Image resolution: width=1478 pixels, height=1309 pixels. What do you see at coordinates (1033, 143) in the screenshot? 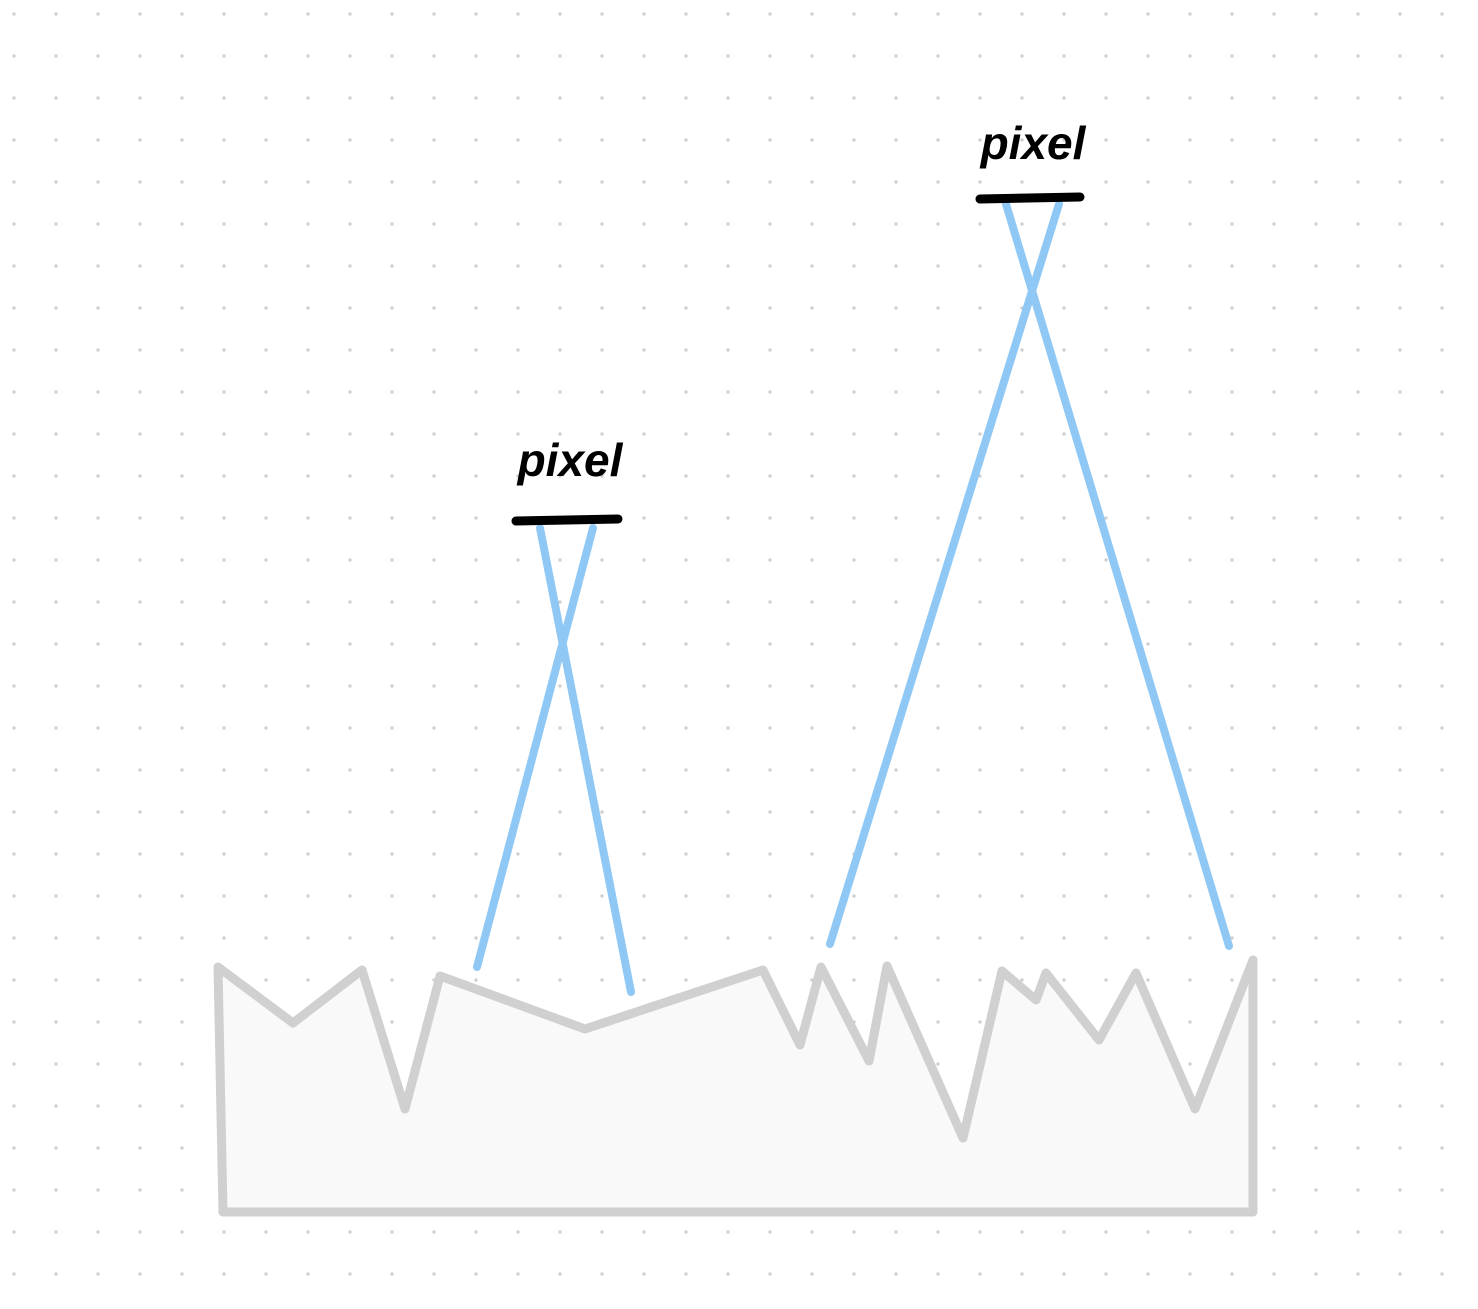
I see `pixel-label-far: pixel` at bounding box center [1033, 143].